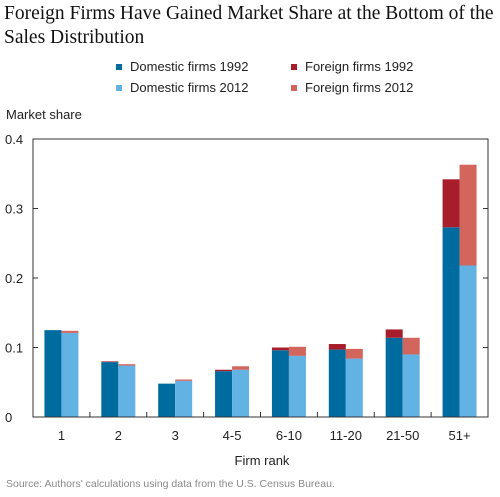  I want to click on y-tick-label: 0.1, so click(14, 348).